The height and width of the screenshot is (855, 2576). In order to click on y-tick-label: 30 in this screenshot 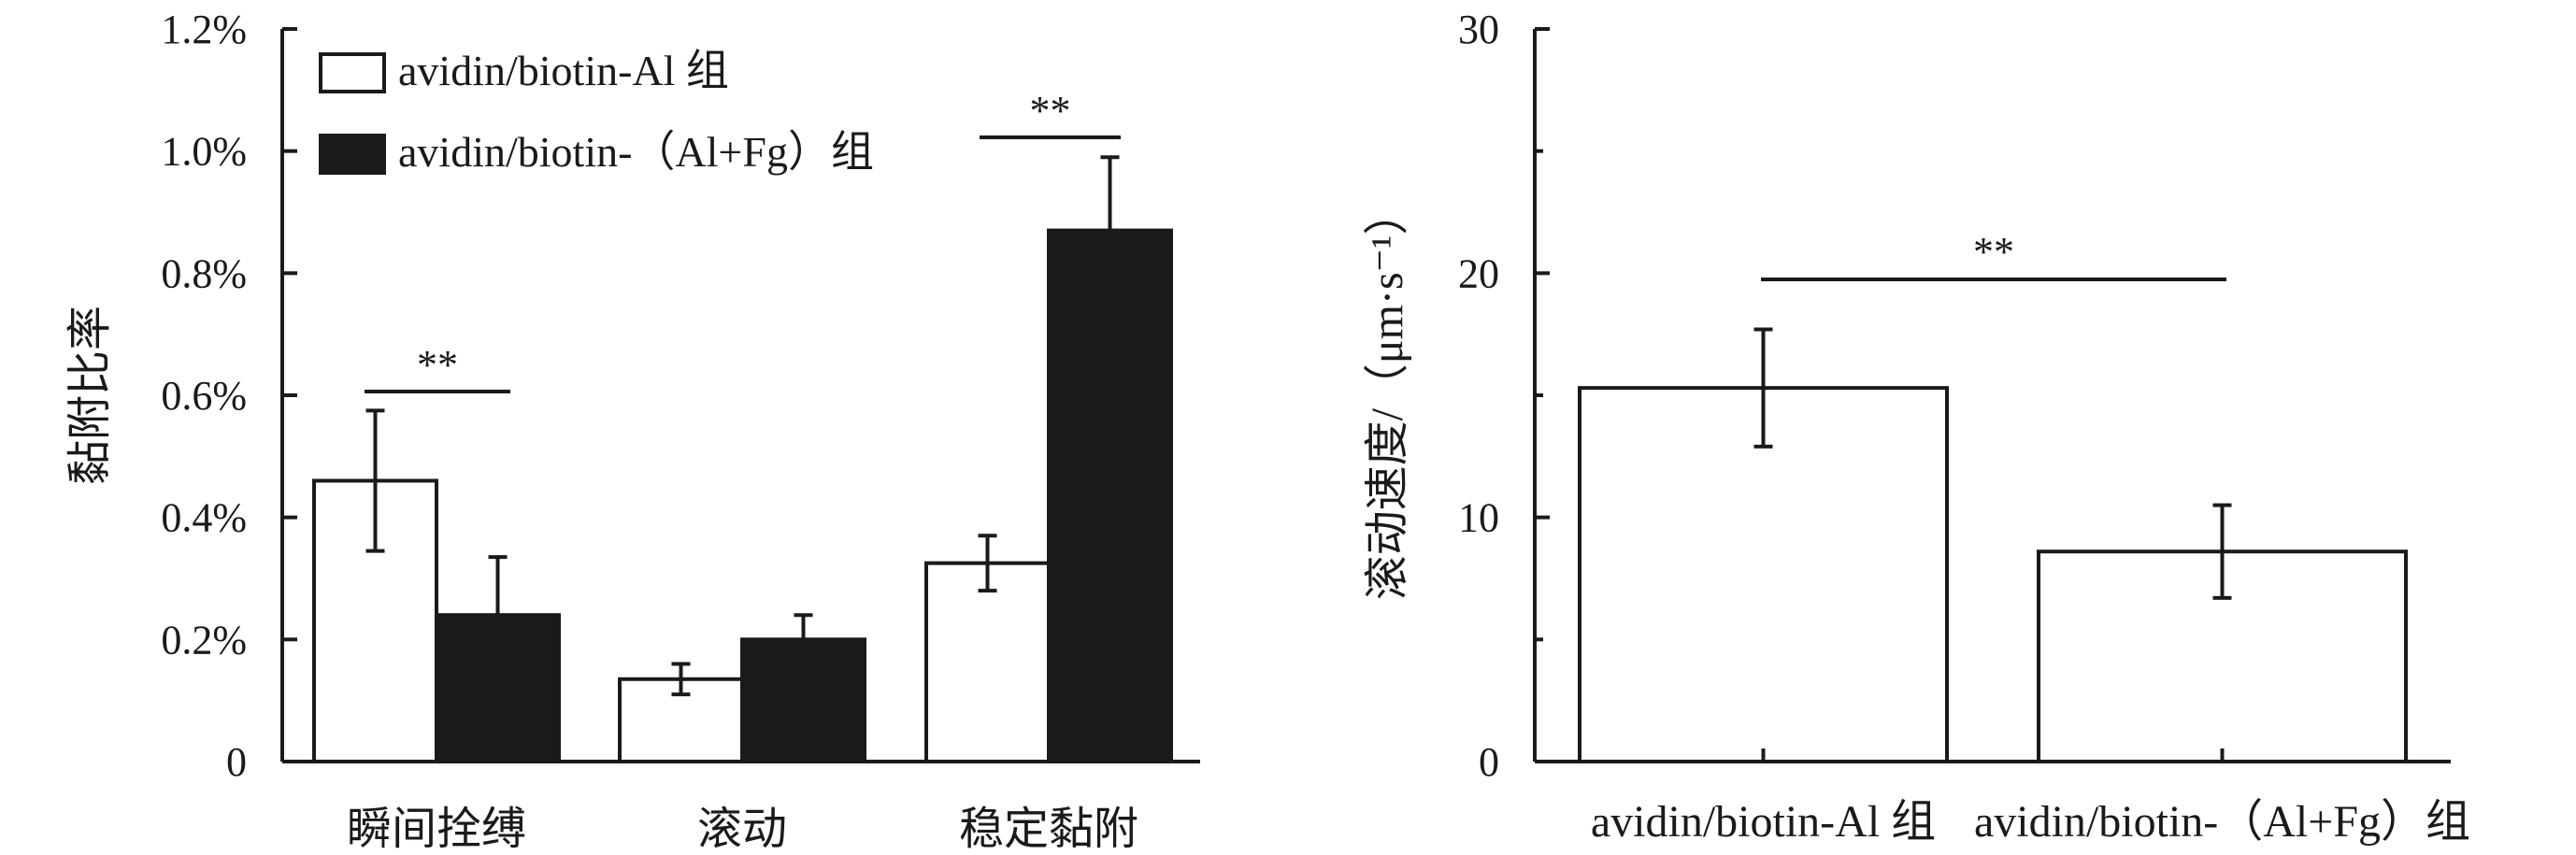, I will do `click(1478, 29)`.